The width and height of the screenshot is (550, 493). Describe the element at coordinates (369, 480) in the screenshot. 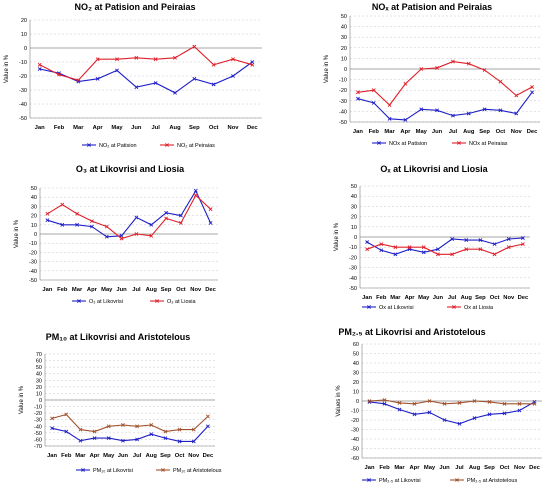

I see `chart6-series-1-legend-marker` at that location.